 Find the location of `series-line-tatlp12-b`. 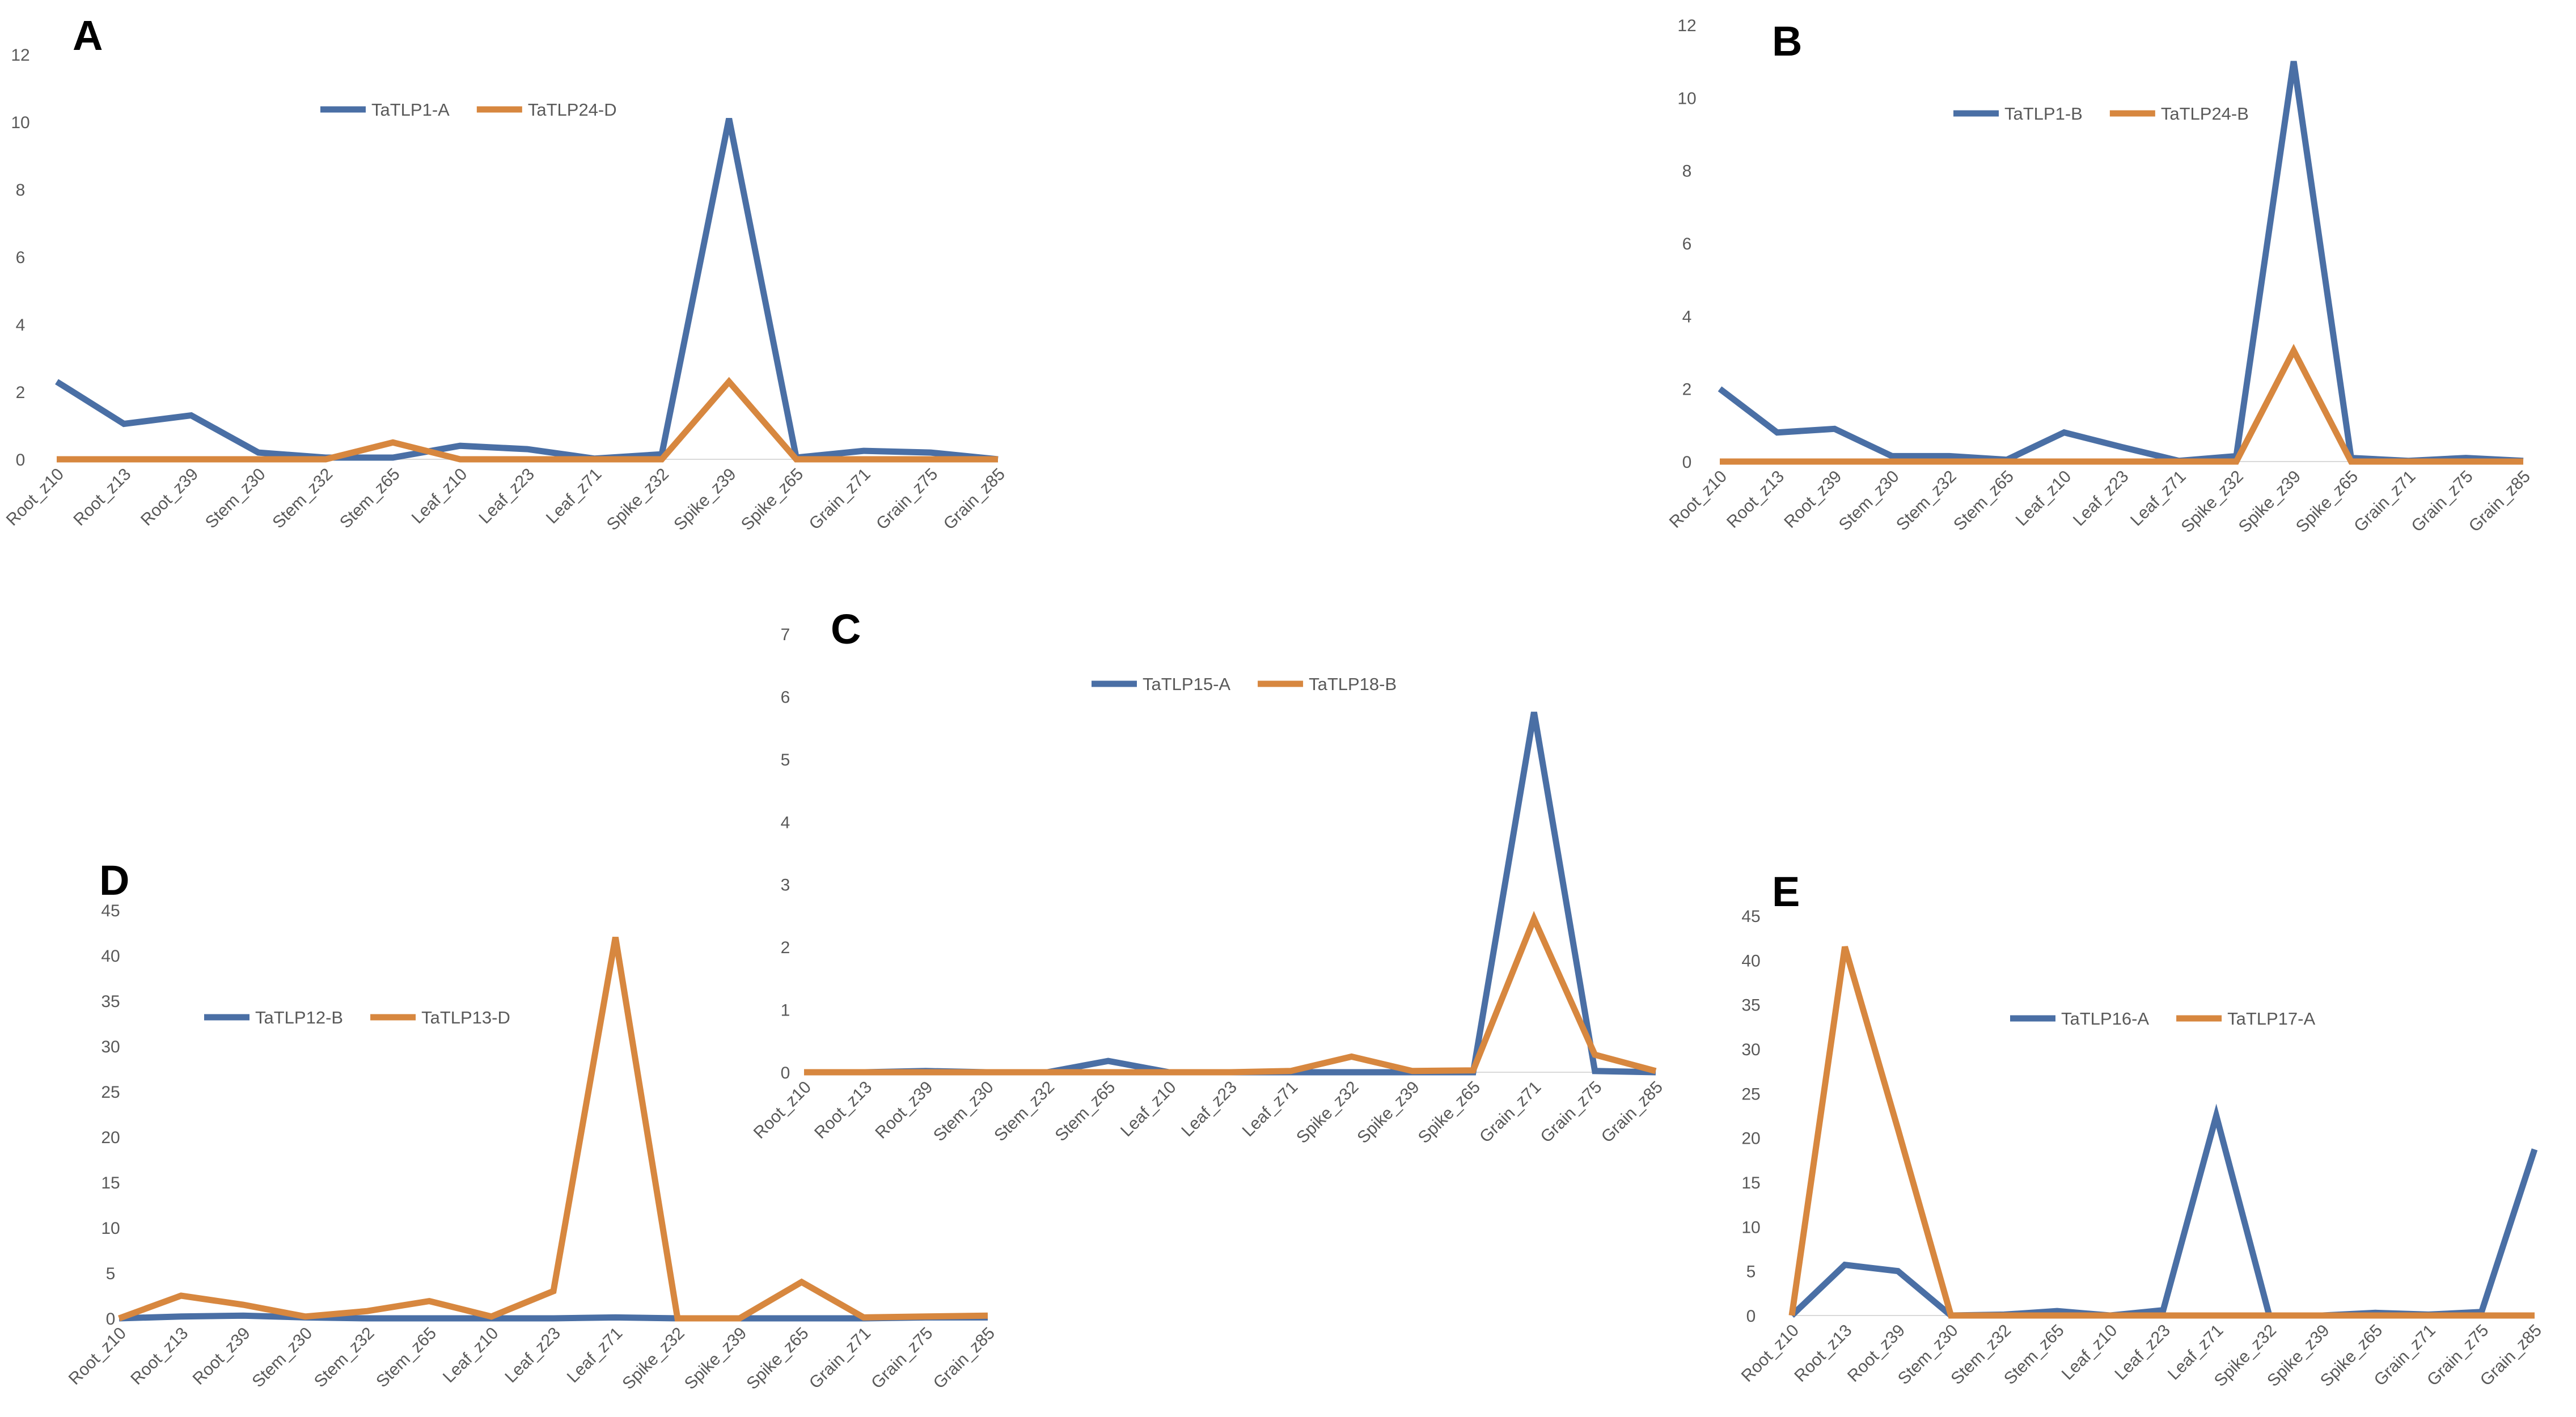

series-line-tatlp12-b is located at coordinates (553, 1317).